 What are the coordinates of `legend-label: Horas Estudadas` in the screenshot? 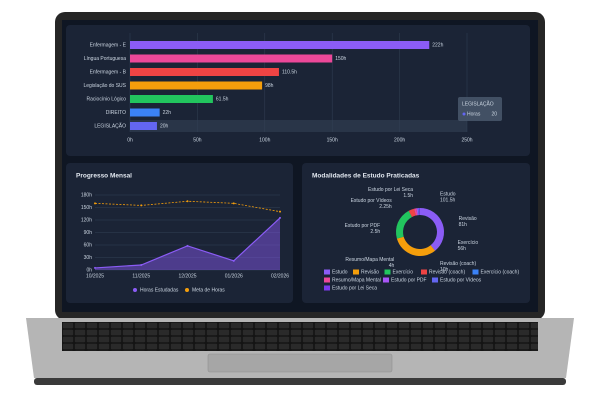 It's located at (159, 290).